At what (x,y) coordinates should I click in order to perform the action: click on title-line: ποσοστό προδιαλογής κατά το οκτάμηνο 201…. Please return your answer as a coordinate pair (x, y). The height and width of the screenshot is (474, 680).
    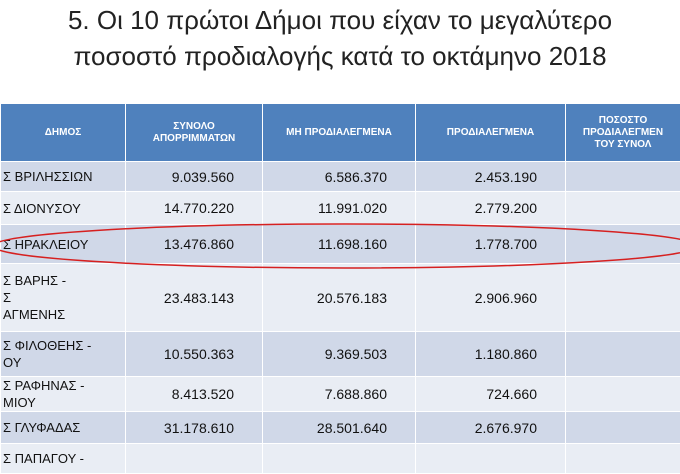
    Looking at the image, I should click on (340, 56).